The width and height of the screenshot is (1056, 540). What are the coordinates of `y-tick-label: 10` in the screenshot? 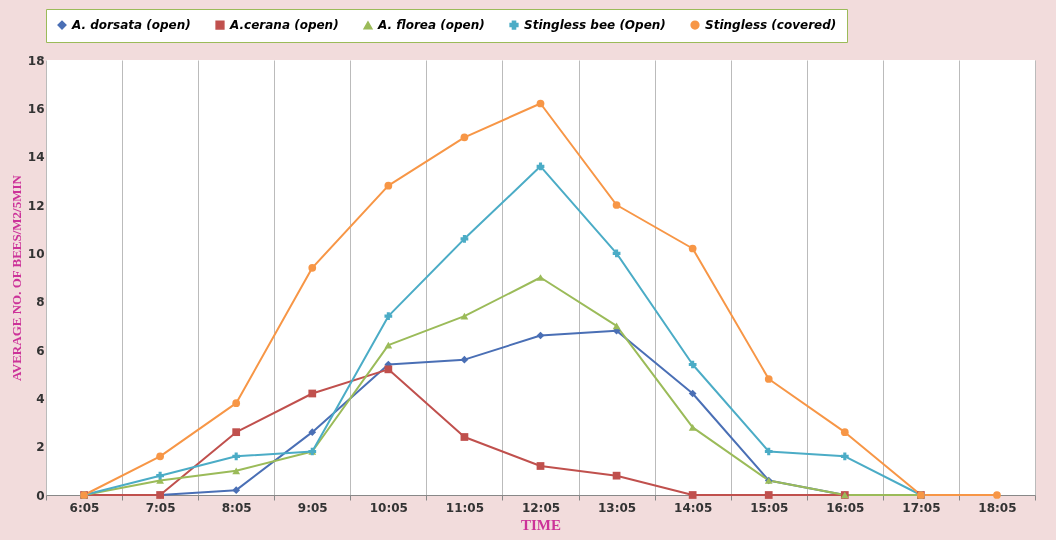 It's located at (36, 253).